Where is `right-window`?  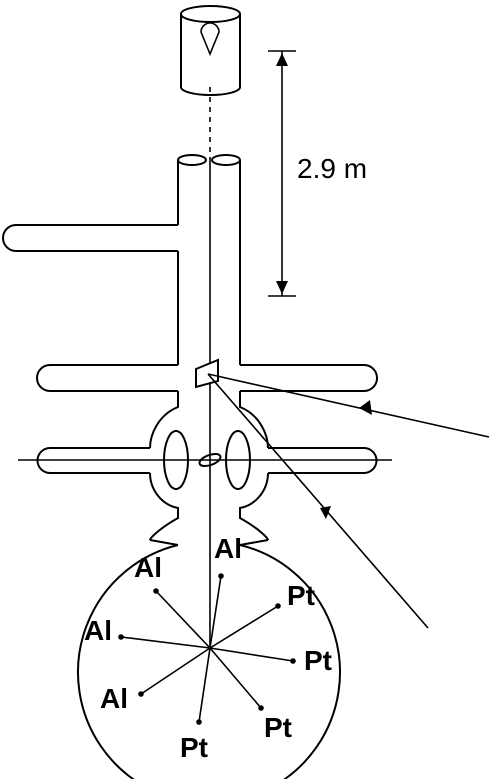 right-window is located at coordinates (238, 460).